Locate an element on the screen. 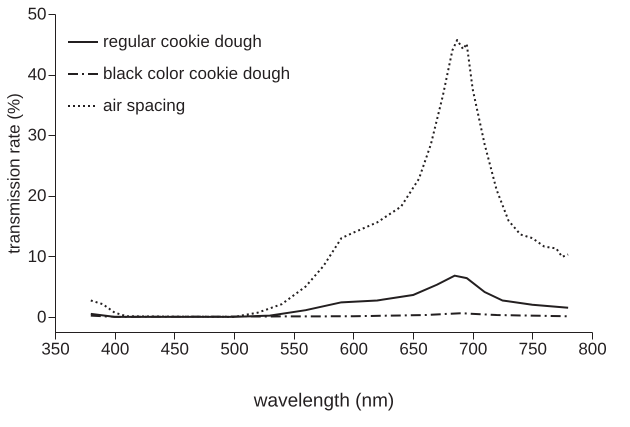  x-tick-label: 450 is located at coordinates (175, 349).